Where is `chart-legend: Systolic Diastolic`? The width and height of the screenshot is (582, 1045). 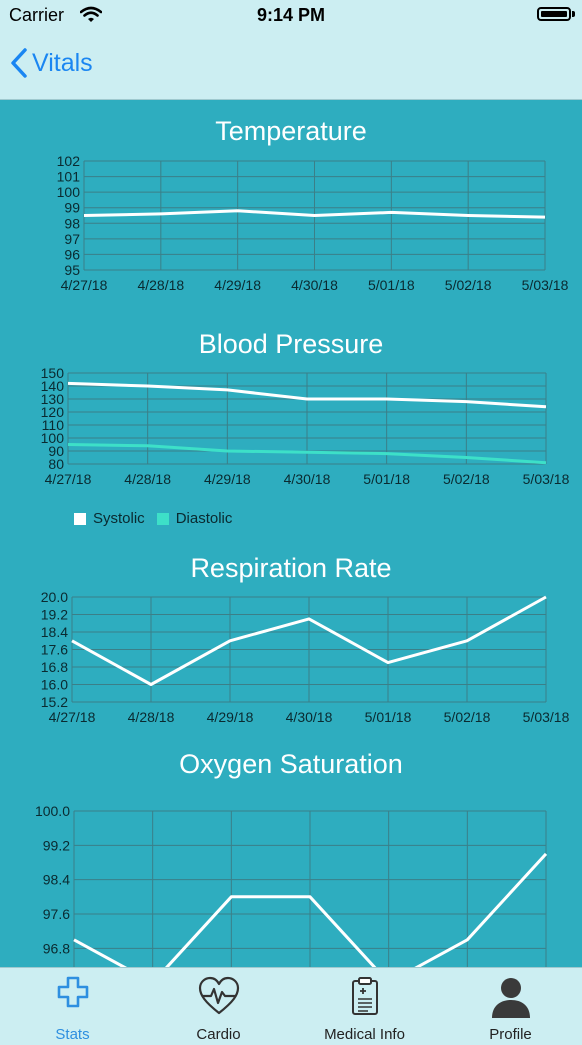
chart-legend: Systolic Diastolic is located at coordinates (159, 518).